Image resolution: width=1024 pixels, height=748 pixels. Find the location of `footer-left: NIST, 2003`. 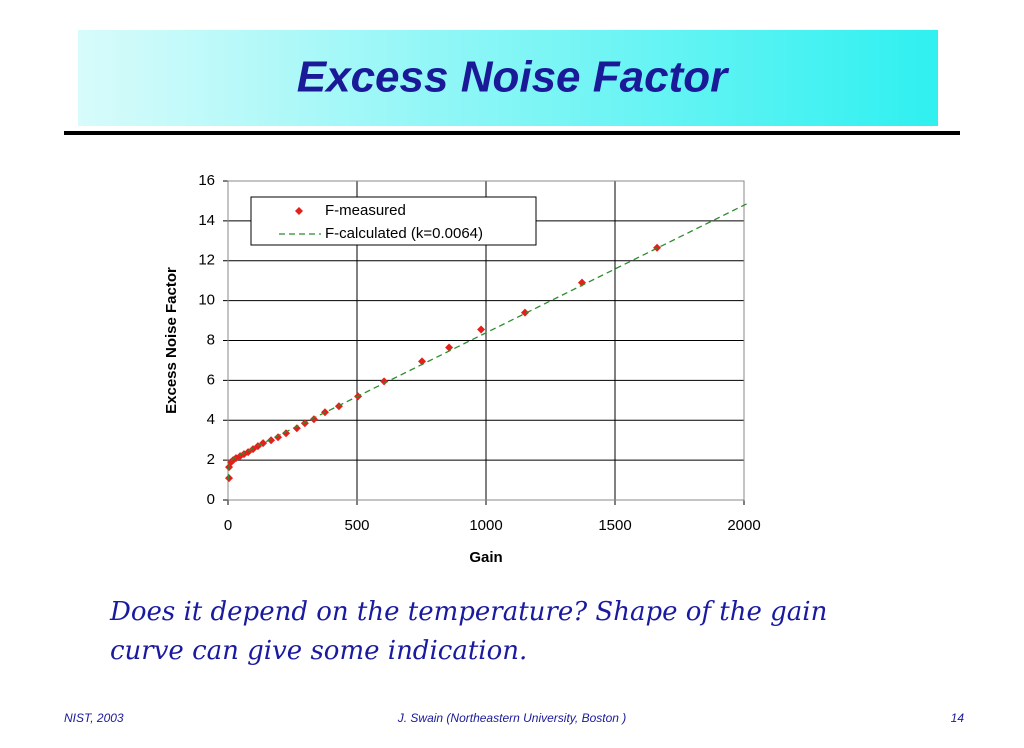

footer-left: NIST, 2003 is located at coordinates (94, 718).